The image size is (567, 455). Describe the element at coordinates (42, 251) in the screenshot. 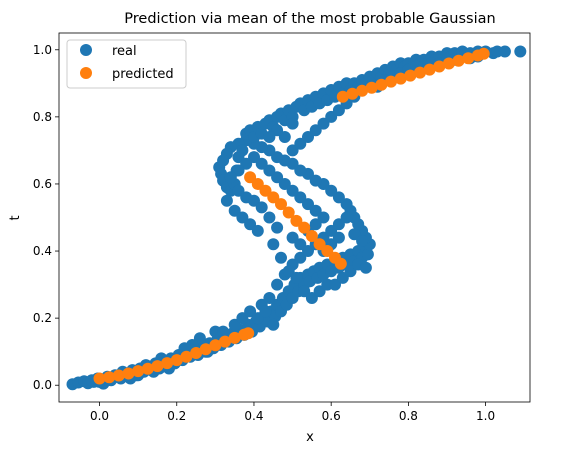

I see `y-tick-label: 0.4` at that location.